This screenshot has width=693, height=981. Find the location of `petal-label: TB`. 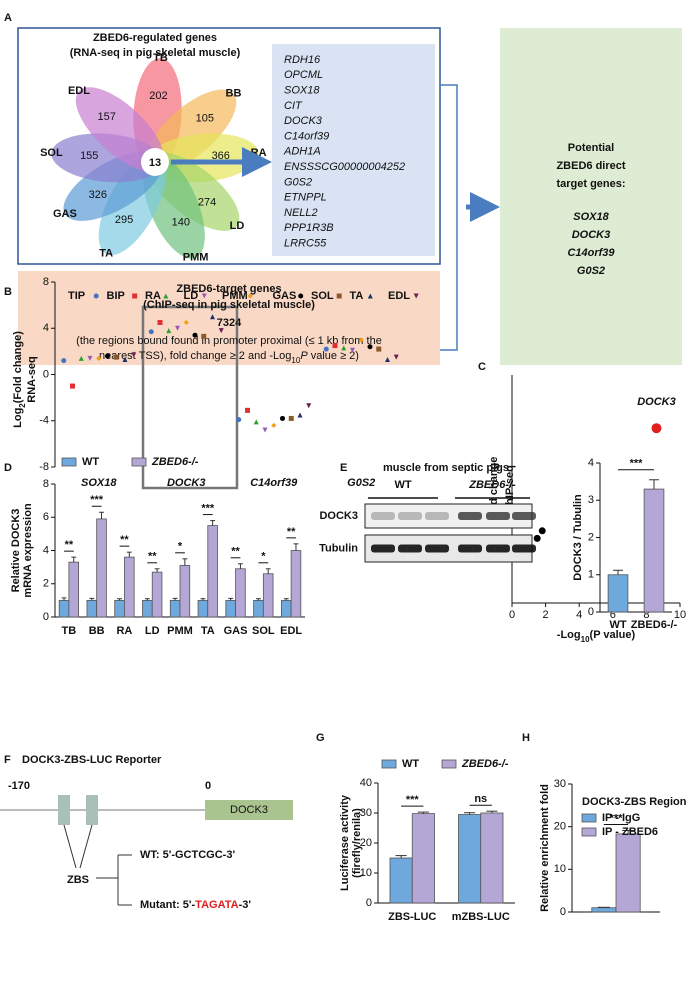

petal-label: TB is located at coordinates (160, 58).